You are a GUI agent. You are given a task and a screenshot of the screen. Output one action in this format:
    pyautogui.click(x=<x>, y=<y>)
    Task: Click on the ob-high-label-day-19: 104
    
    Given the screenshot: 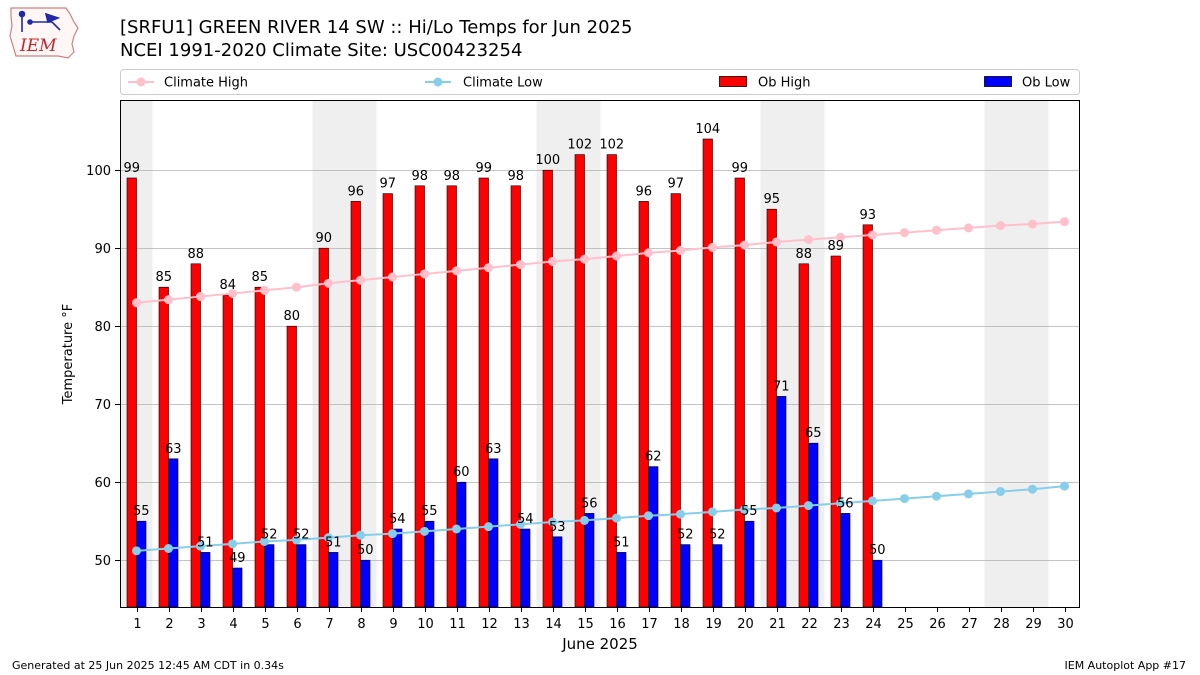 What is the action you would take?
    pyautogui.click(x=707, y=129)
    